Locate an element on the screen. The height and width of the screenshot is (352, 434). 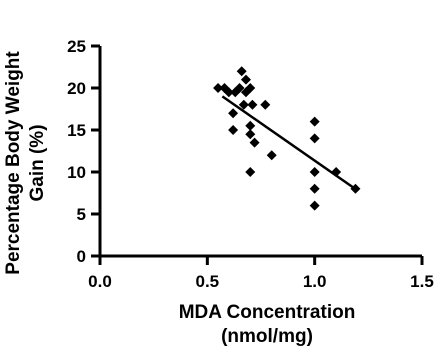
trendline-layer is located at coordinates (290, 143).